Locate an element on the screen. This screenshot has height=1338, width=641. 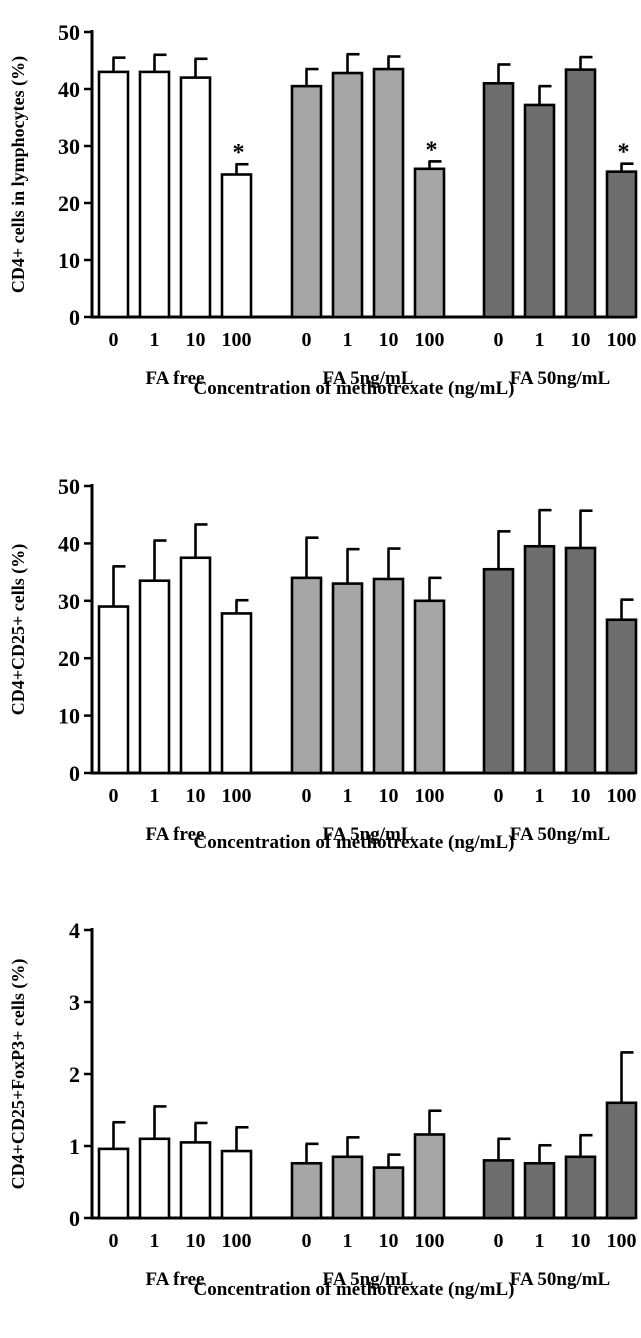
y-tick-label: 1 is located at coordinates (74, 1146).